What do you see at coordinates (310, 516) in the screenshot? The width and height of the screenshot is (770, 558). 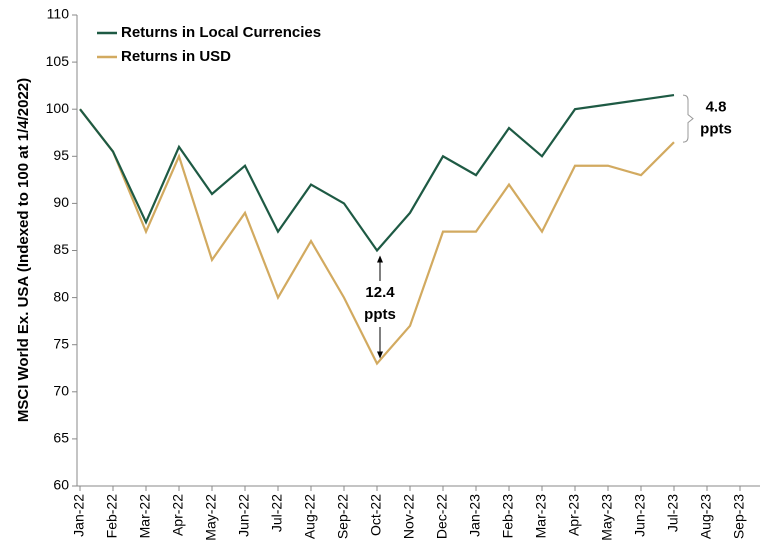 I see `x-tick-label: Aug-22` at bounding box center [310, 516].